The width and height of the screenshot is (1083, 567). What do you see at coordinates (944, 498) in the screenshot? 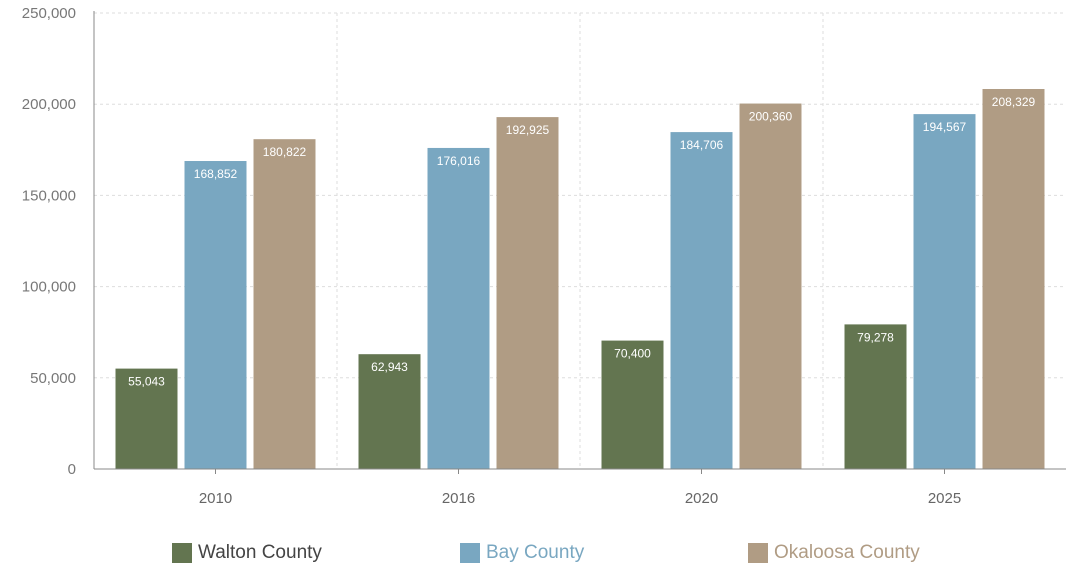
I see `x-tick-label: 2025` at bounding box center [944, 498].